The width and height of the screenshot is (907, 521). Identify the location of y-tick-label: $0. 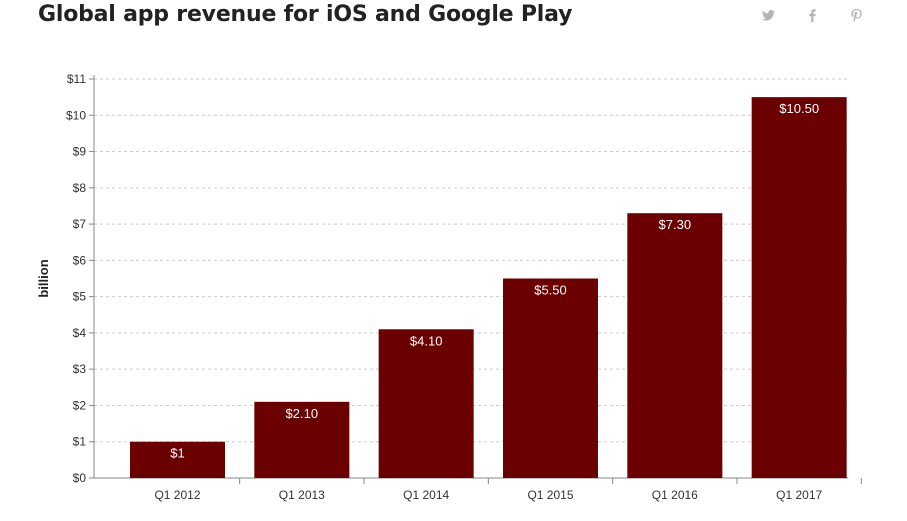
(80, 478).